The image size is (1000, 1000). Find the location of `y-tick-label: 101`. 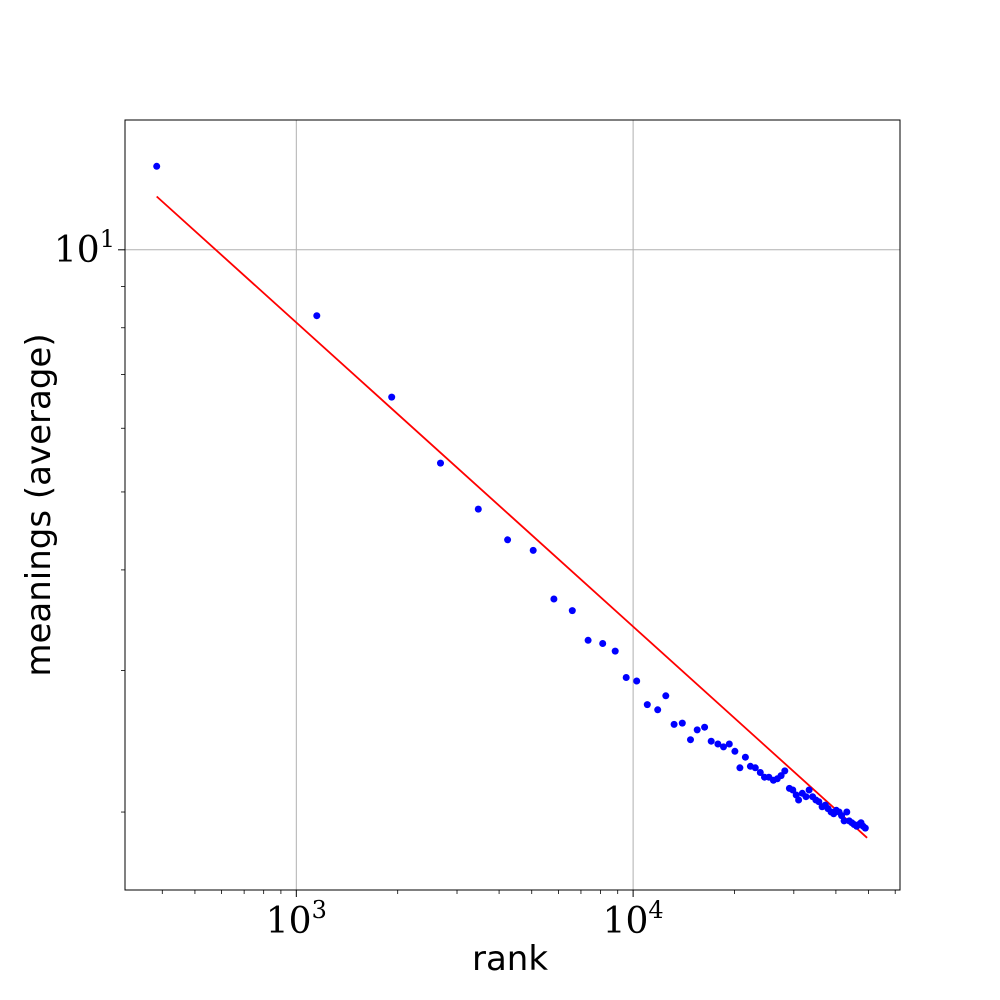

y-tick-label: 101 is located at coordinates (84, 248).